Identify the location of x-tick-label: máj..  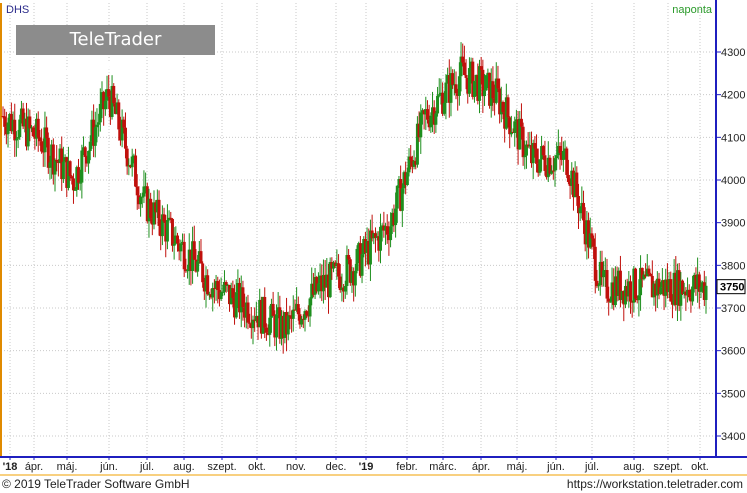
(517, 467).